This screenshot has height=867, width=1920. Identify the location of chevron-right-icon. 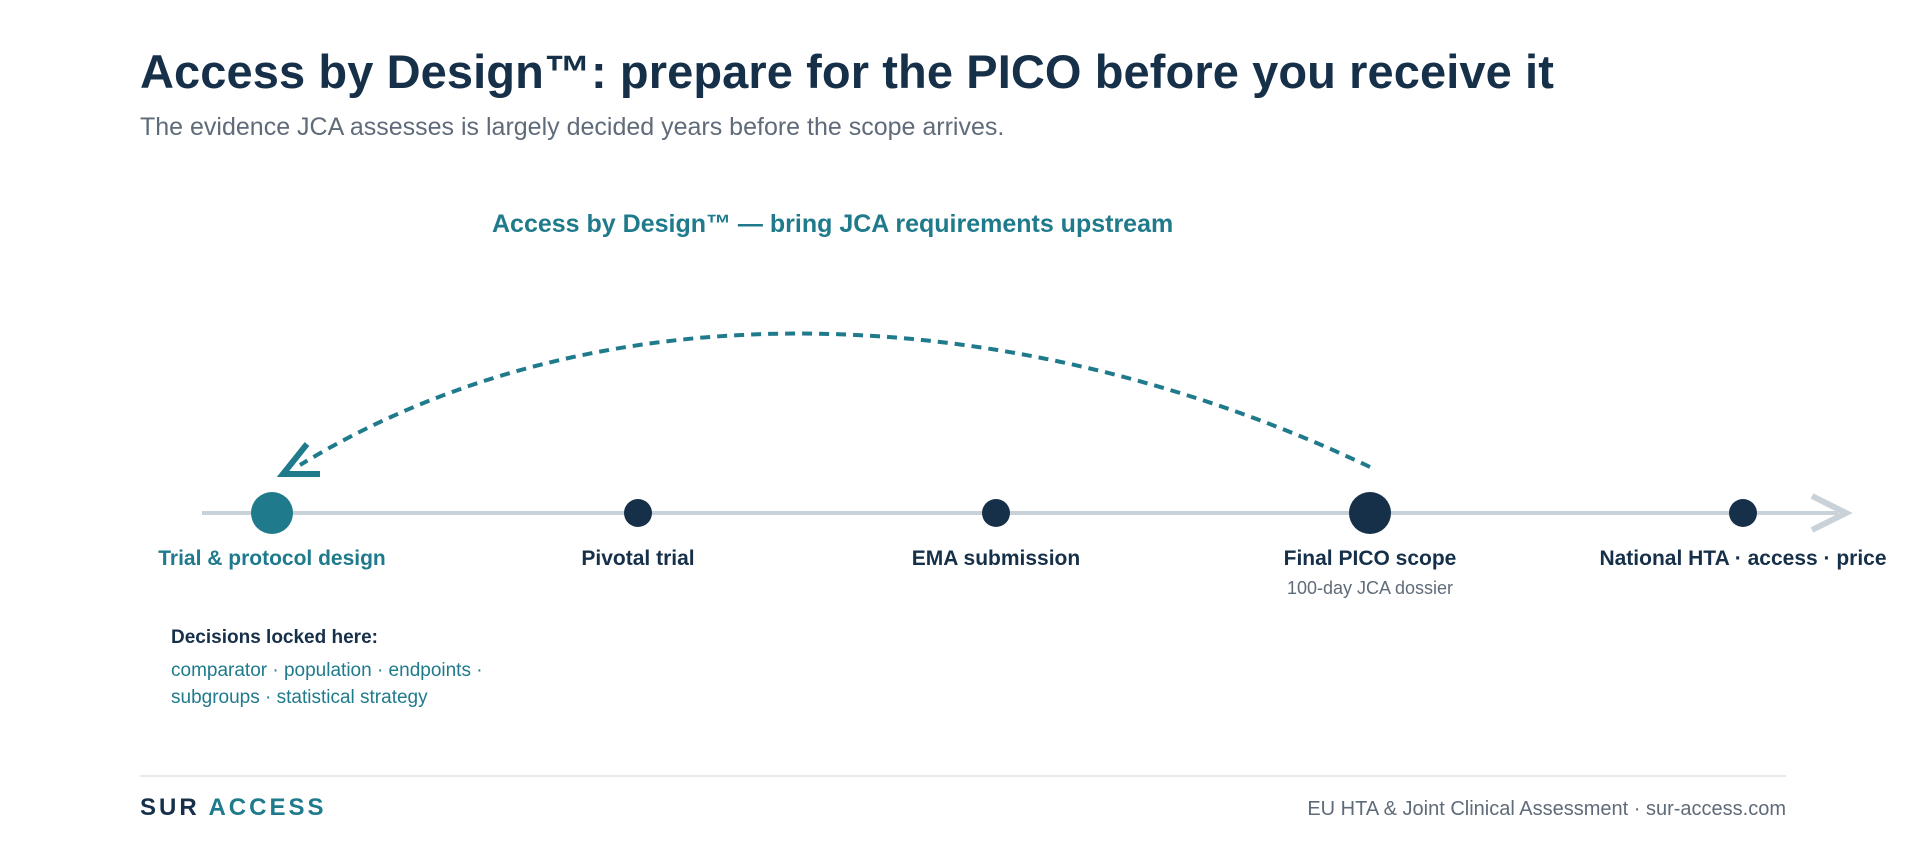
(1831, 513).